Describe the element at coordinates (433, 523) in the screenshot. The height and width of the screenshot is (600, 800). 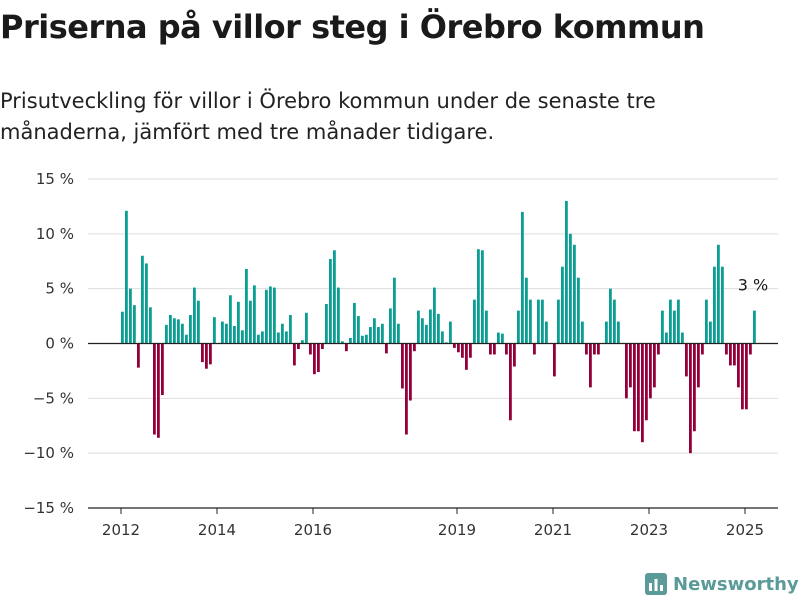
I see `x-axis: 2012 2014 2016 2019 2021 2023 2025` at that location.